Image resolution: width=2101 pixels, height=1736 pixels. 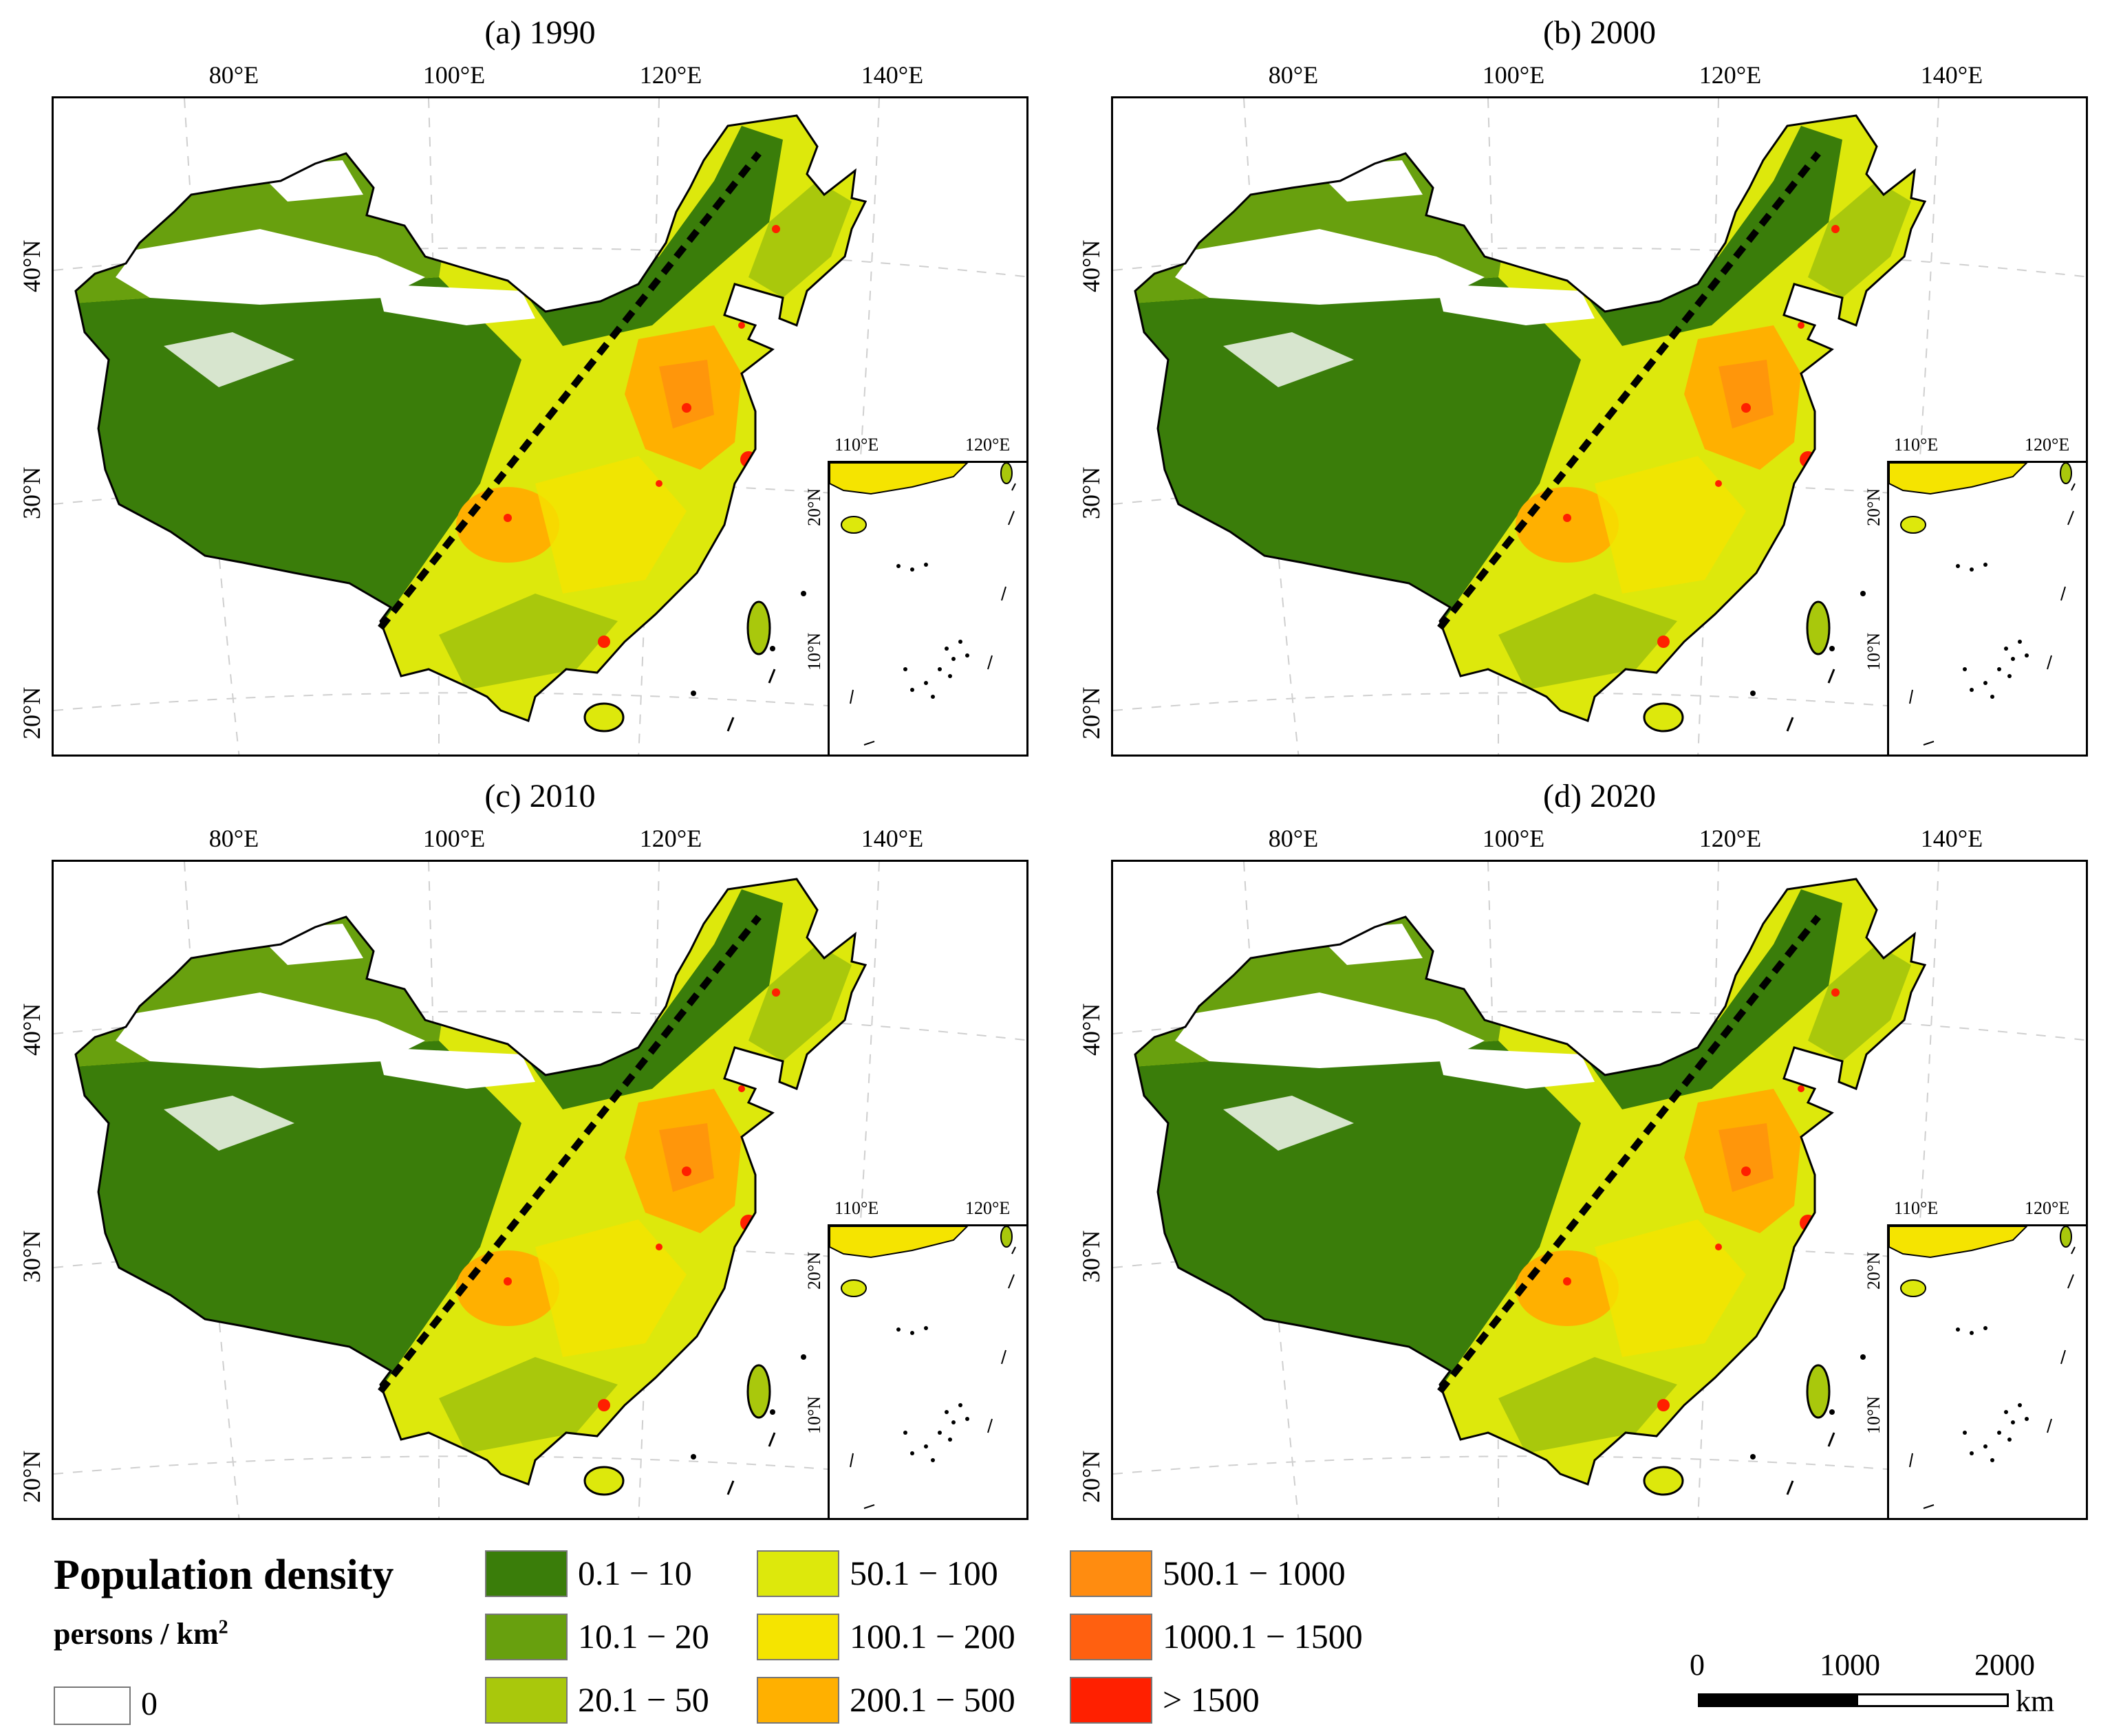 I want to click on scale-unit: km, so click(x=2035, y=1701).